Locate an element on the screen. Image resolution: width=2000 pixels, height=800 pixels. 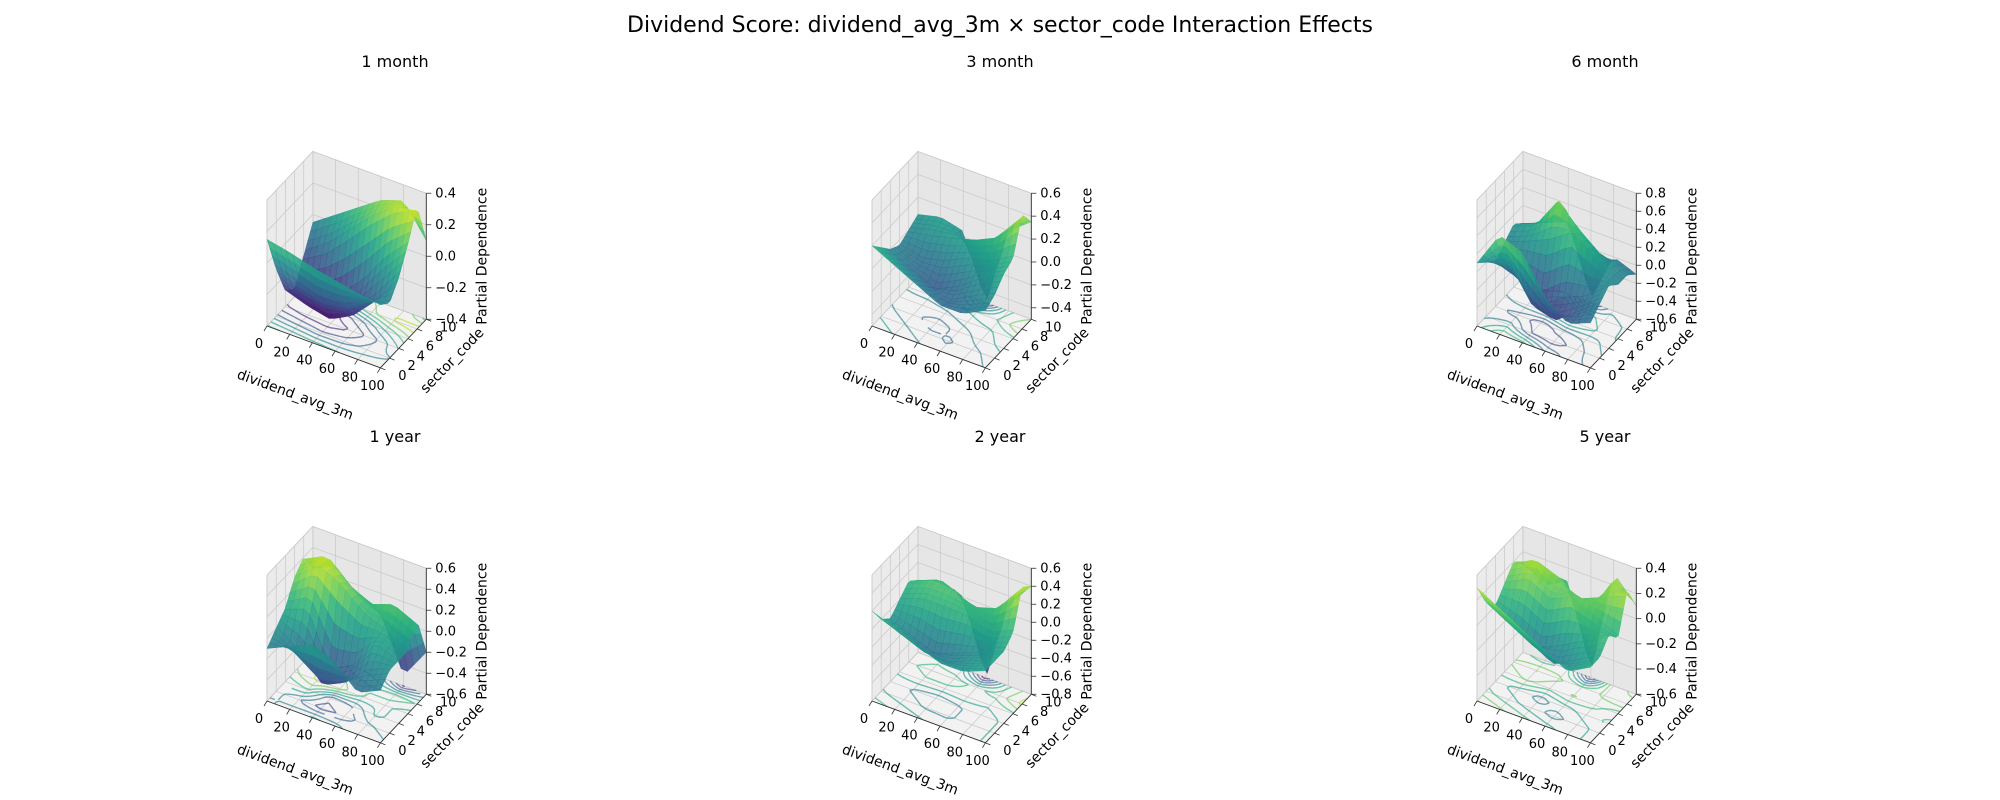
x-axis-line is located at coordinates (323, 722).